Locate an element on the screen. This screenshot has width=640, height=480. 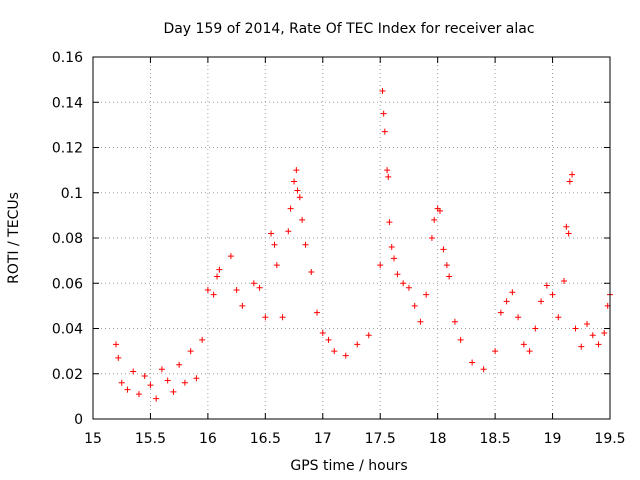
y-tick-label: 0.1 is located at coordinates (72, 194).